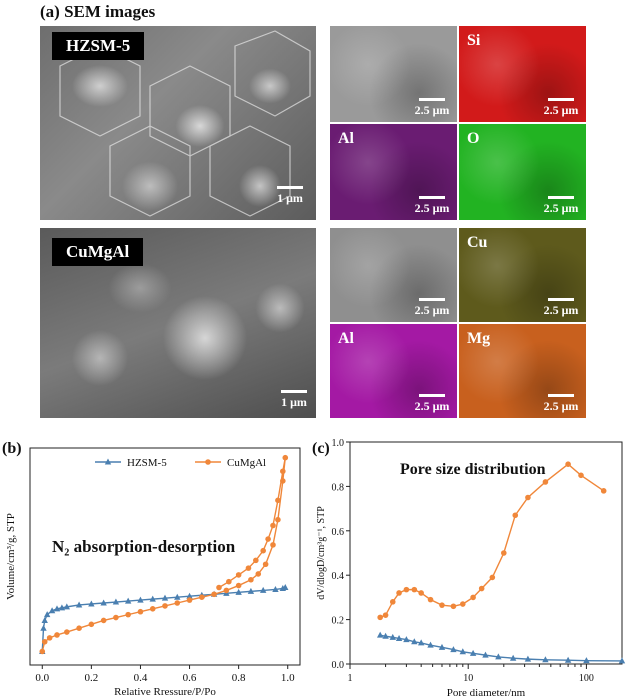  Describe the element at coordinates (522, 371) in the screenshot. I see `eds-map-tile: Mg 2.5 μm` at that location.